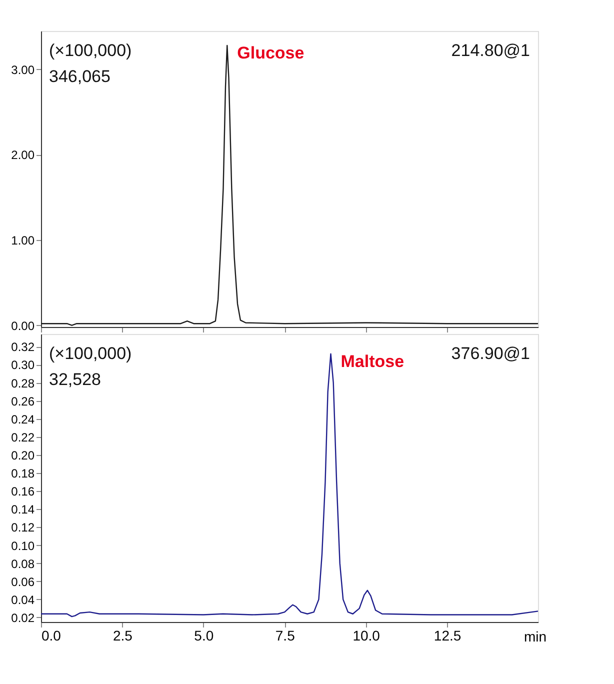 The width and height of the screenshot is (614, 684). What do you see at coordinates (366, 636) in the screenshot?
I see `x-tick-label: 10.0` at bounding box center [366, 636].